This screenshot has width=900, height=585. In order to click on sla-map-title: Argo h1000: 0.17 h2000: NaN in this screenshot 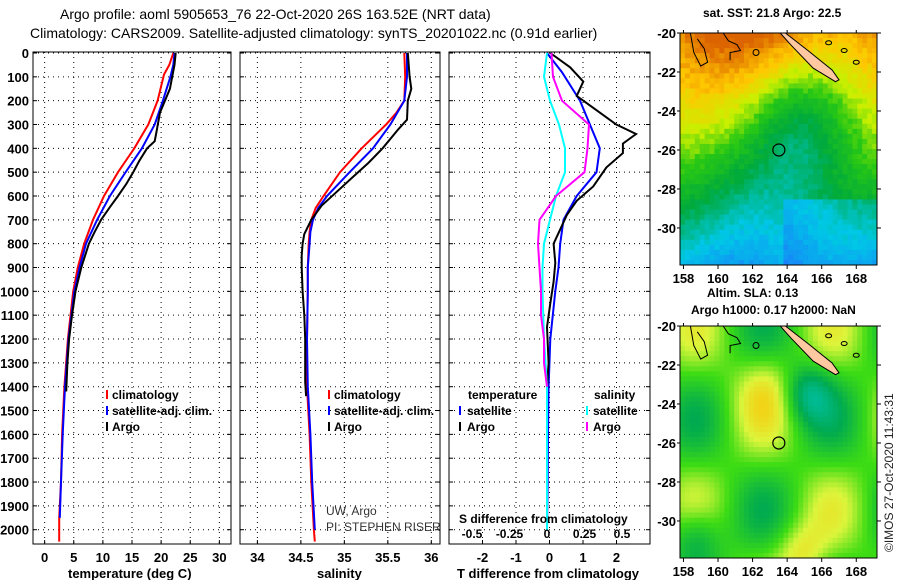, I will do `click(773, 310)`.